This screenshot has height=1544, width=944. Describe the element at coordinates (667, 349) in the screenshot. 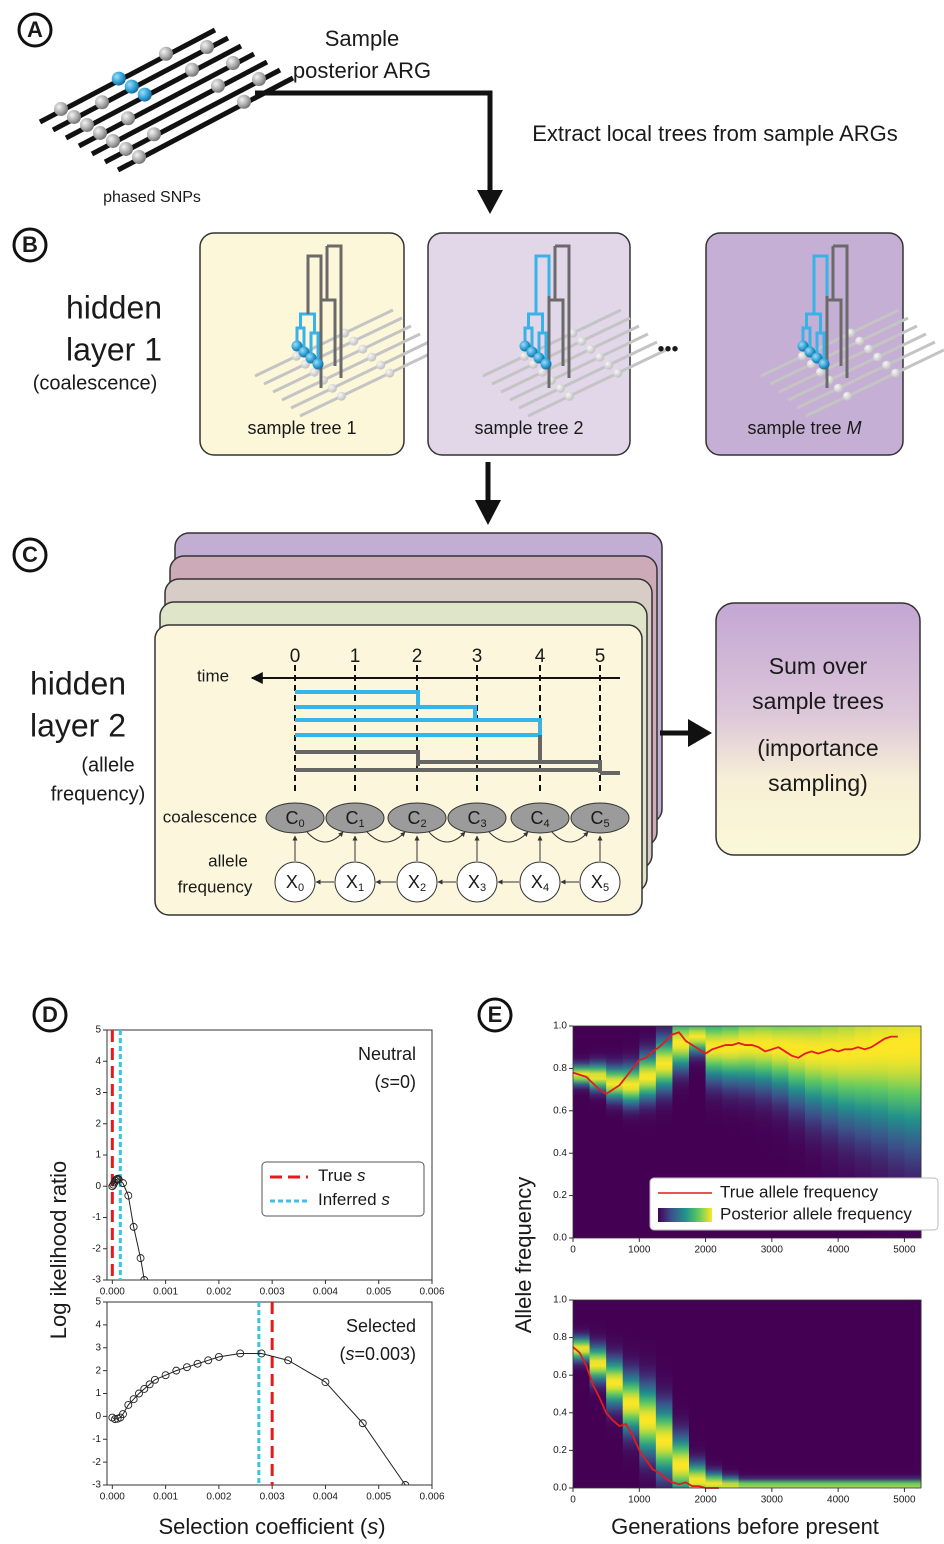

I see `ellipsis: •••` at that location.